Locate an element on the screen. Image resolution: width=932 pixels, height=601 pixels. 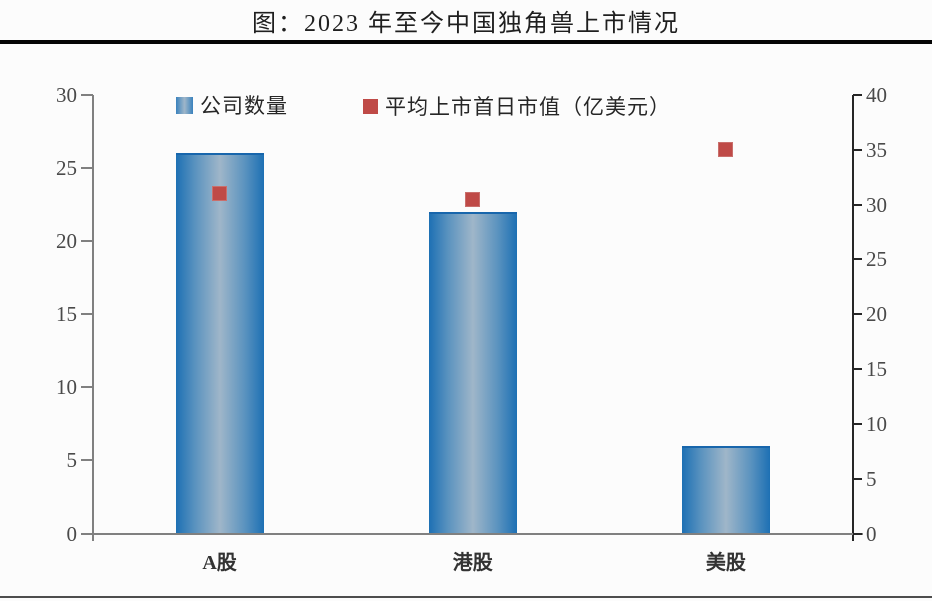
marker-美股 is located at coordinates (726, 150).